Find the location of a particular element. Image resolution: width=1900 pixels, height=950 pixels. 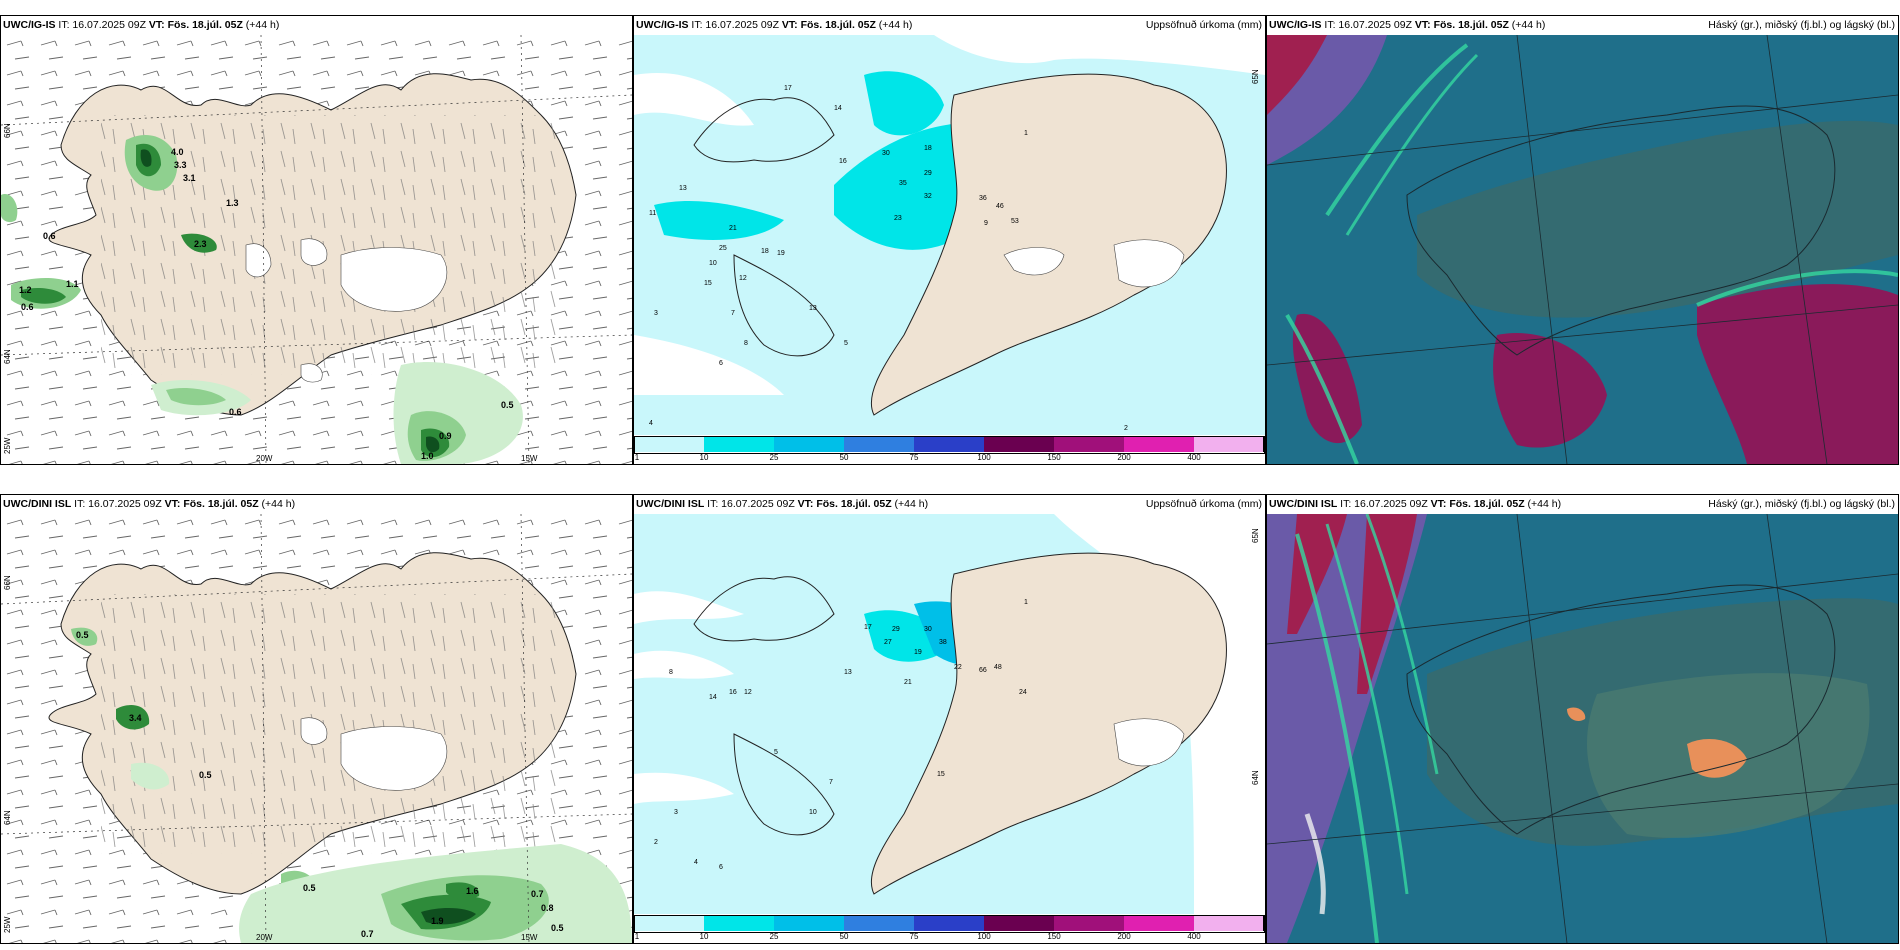

accum-label: 48 is located at coordinates (998, 667).